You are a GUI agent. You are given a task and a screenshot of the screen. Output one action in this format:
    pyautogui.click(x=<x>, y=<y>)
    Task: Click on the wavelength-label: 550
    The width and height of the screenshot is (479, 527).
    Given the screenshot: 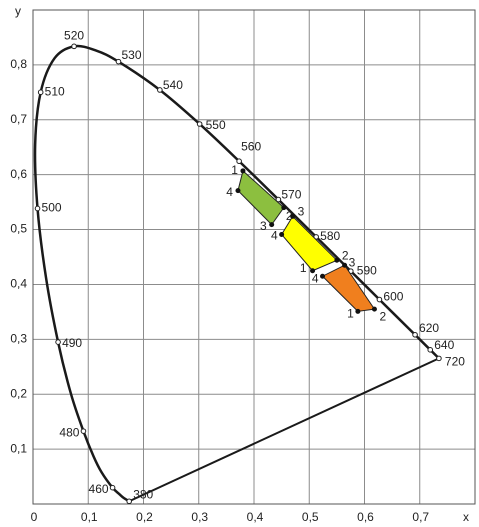 What is the action you would take?
    pyautogui.click(x=216, y=125)
    